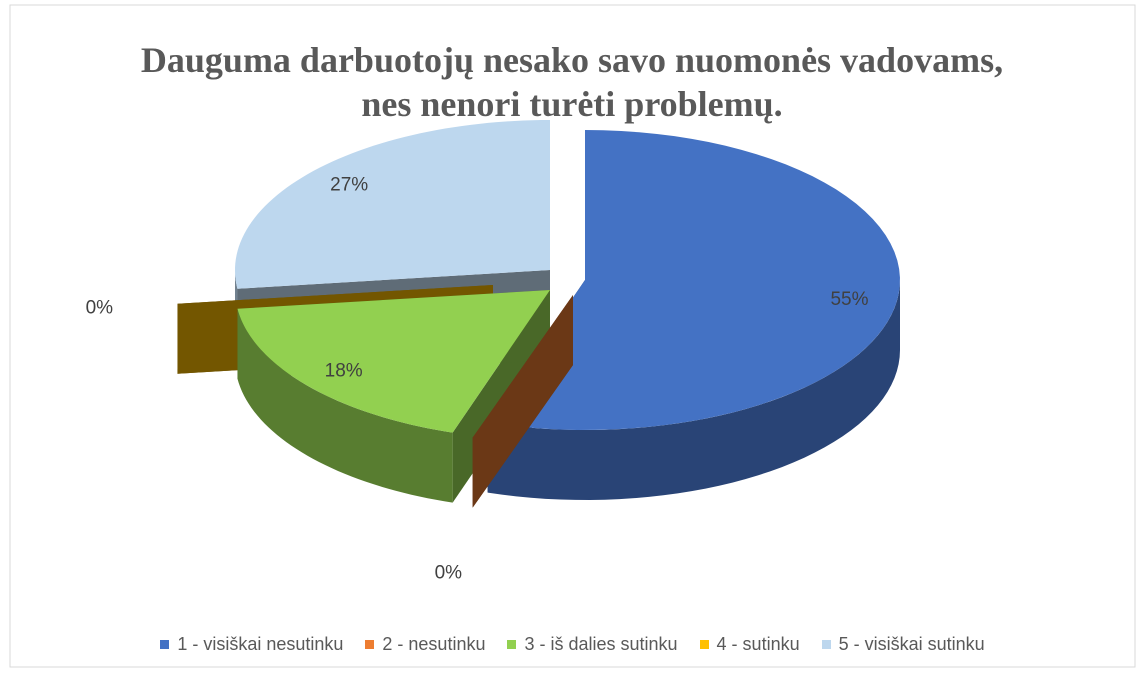 This screenshot has width=1145, height=675. Describe the element at coordinates (758, 644) in the screenshot. I see `legend-label: 4 - sutinku` at that location.